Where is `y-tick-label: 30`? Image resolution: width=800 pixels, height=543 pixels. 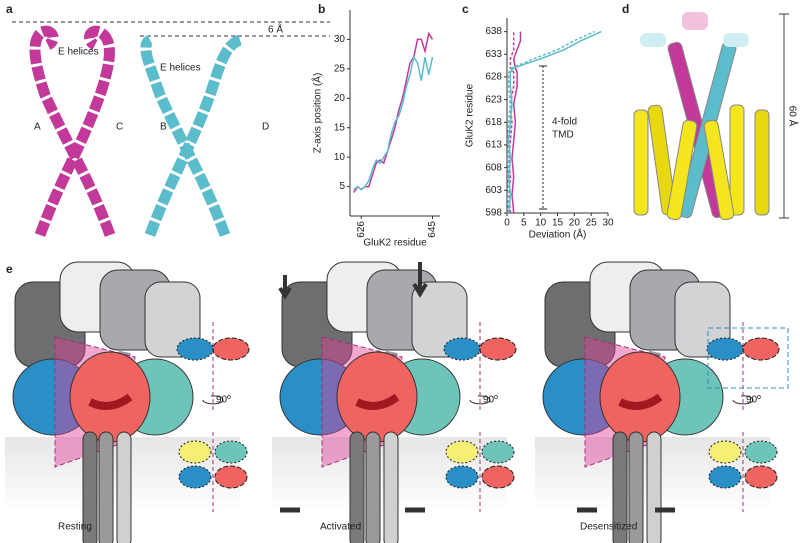 y-tick-label: 30 is located at coordinates (340, 39).